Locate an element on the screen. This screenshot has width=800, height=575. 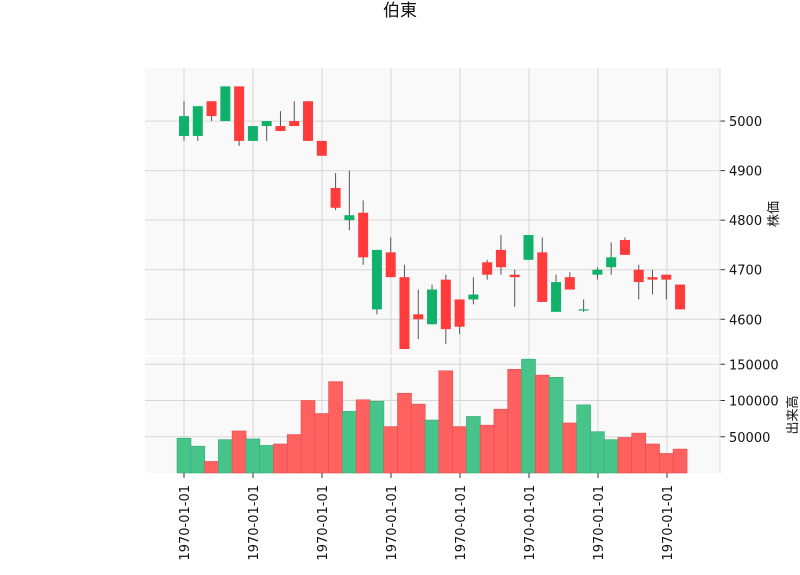
price-tick-label: 4600 is located at coordinates (745, 320).